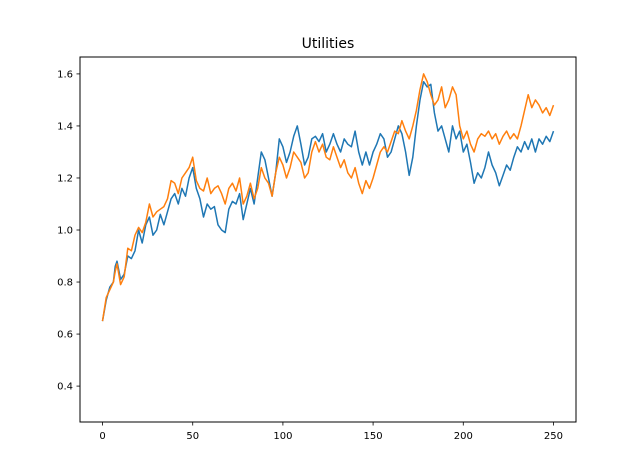 Image resolution: width=640 pixels, height=472 pixels. What do you see at coordinates (65, 335) in the screenshot?
I see `y-tick-label: 0.6` at bounding box center [65, 335].